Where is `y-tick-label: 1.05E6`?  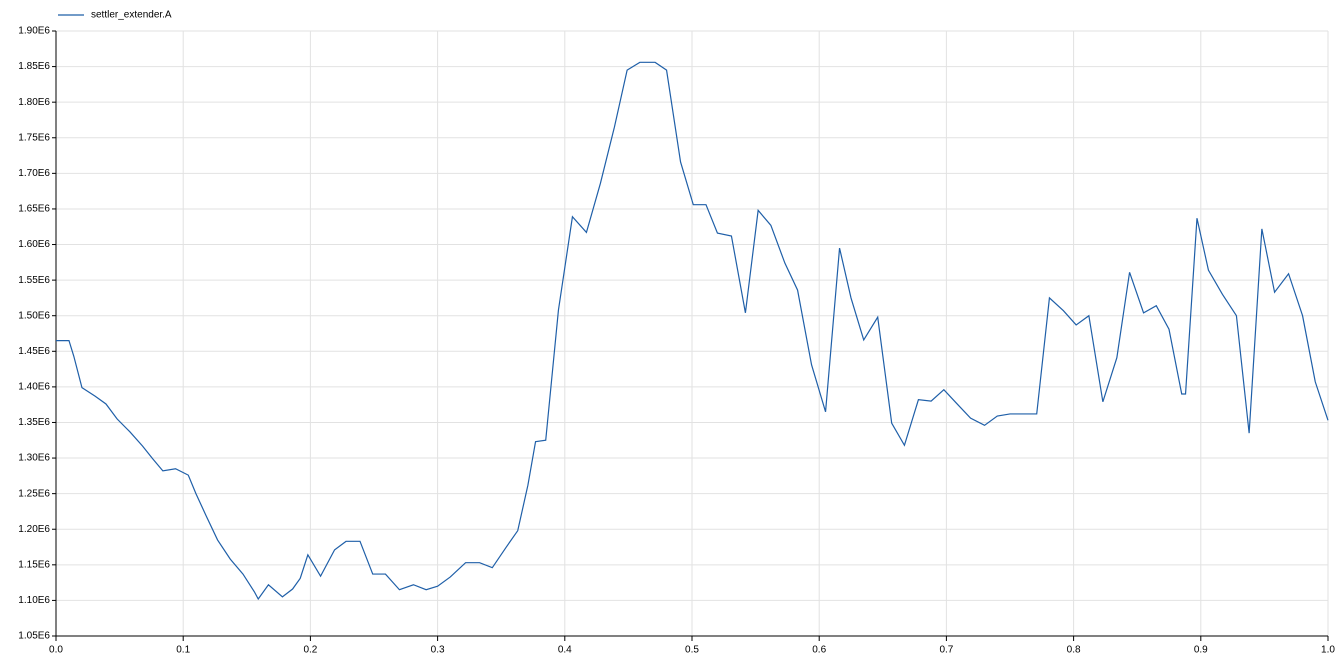
y-tick-label: 1.05E6 is located at coordinates (34, 636).